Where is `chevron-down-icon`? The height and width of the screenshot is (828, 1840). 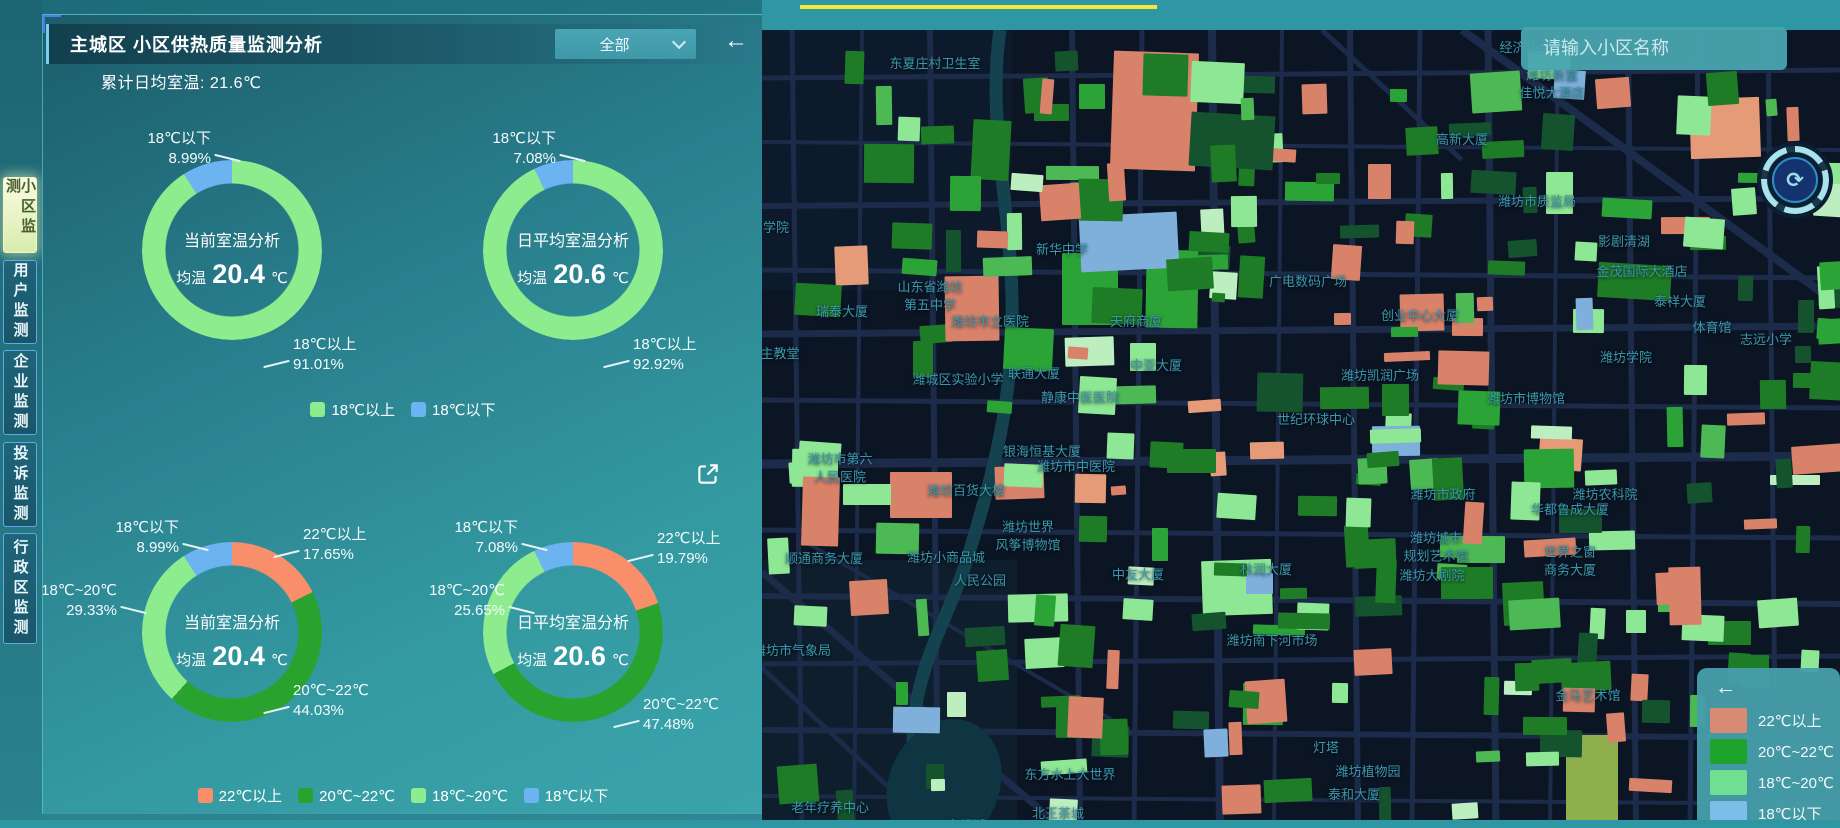 chevron-down-icon is located at coordinates (679, 42).